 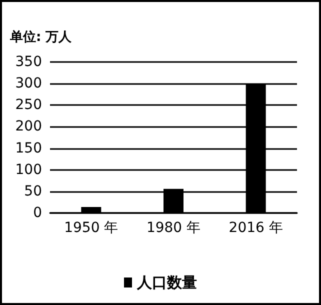 What do you see at coordinates (28, 105) in the screenshot?
I see `y-tick-label: 250` at bounding box center [28, 105].